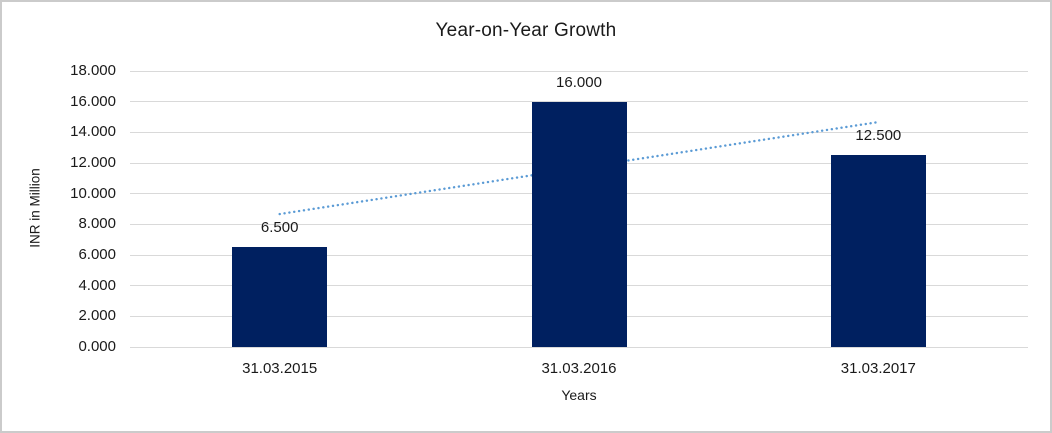  What do you see at coordinates (93, 132) in the screenshot?
I see `y-tick-label: 14.000` at bounding box center [93, 132].